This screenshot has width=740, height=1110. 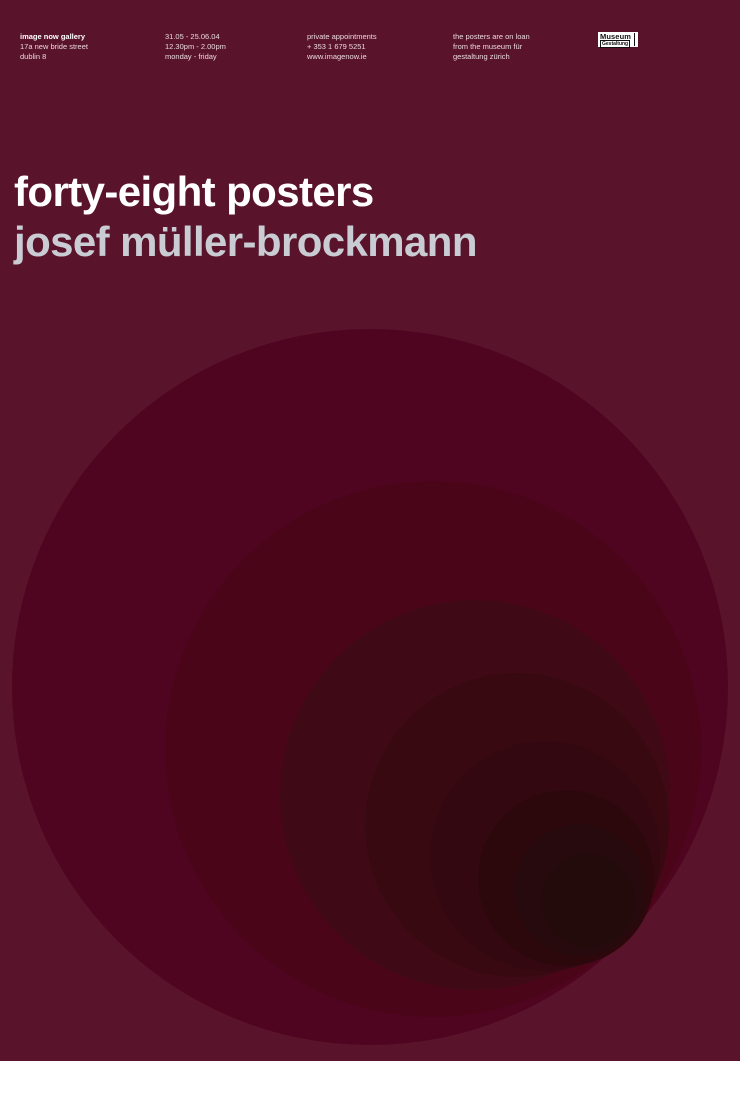 I want to click on poster-title: forty-eight posters, so click(x=194, y=191).